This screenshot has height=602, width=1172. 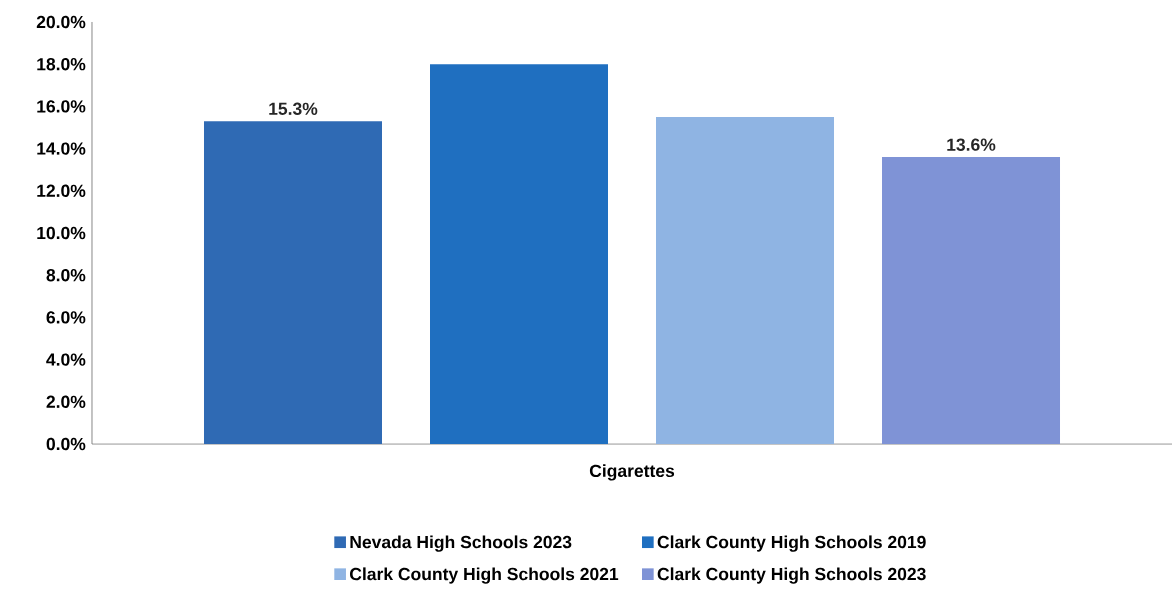 What do you see at coordinates (66, 444) in the screenshot?
I see `y-tick-label: 0.0%` at bounding box center [66, 444].